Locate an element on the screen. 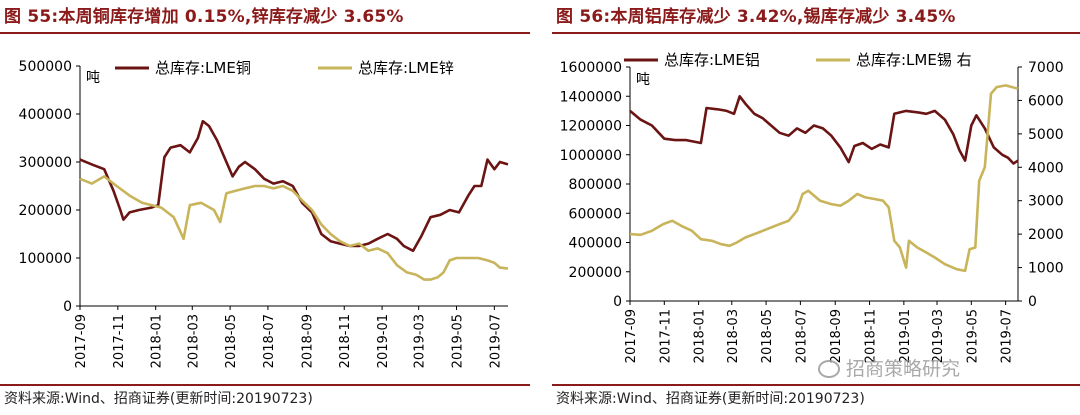  right-figure-title: 图 56:本周铝库存减少 3.42%,锡库存减少 3.45% is located at coordinates (756, 17).